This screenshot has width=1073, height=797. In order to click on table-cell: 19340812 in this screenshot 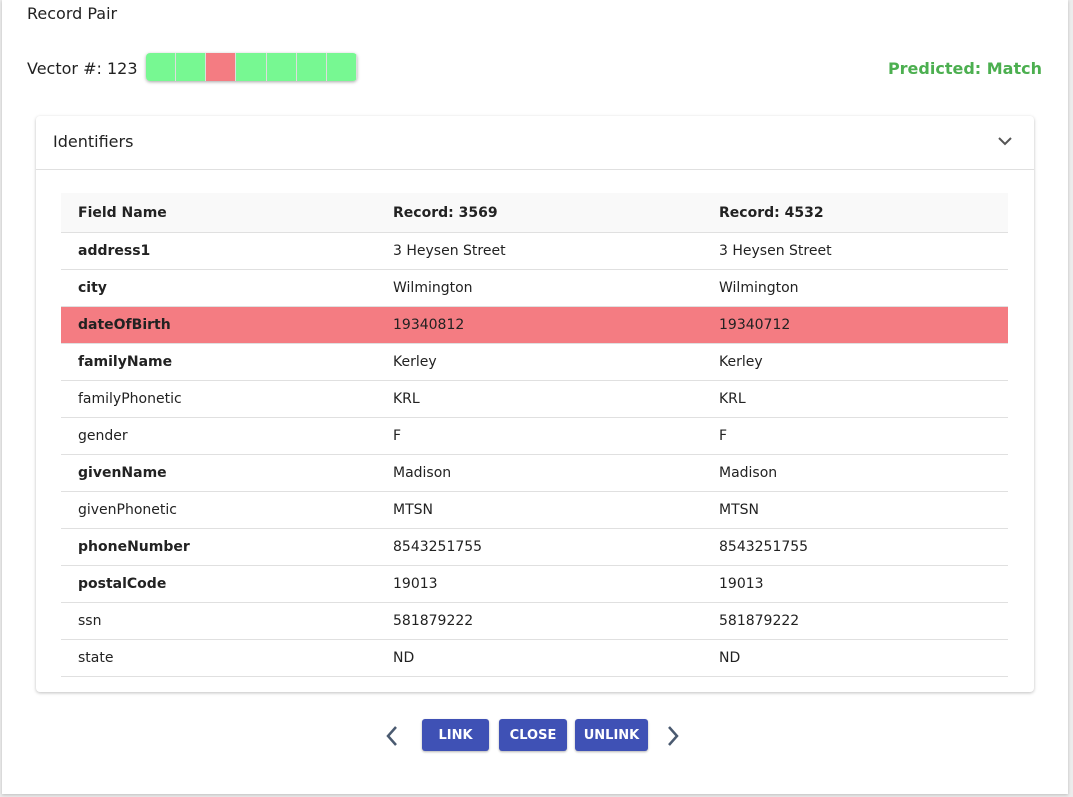, I will do `click(429, 325)`.